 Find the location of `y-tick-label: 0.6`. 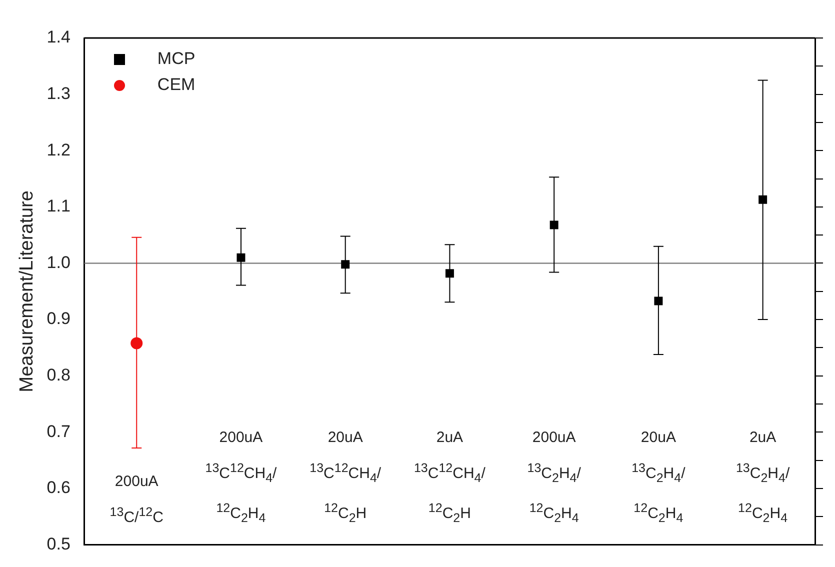

y-tick-label: 0.6 is located at coordinates (58, 488).